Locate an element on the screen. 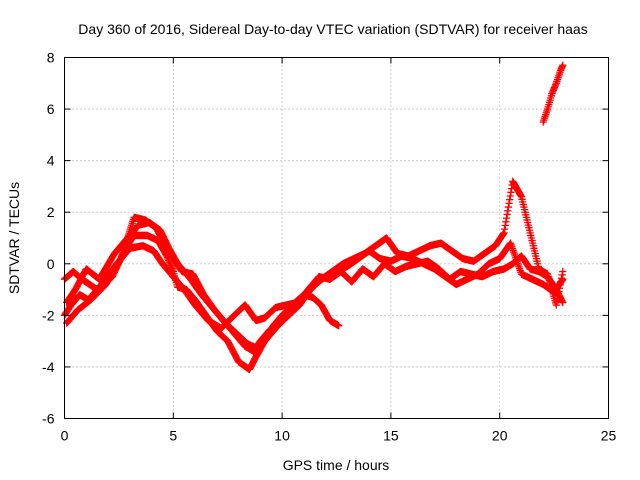 The height and width of the screenshot is (480, 640). x-axis-title: GPS time / hours is located at coordinates (336, 465).